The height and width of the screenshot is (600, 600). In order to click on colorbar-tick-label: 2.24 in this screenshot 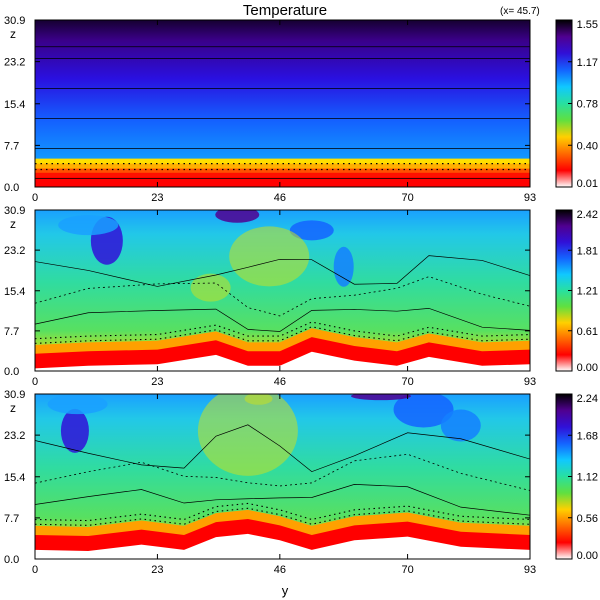, I will do `click(587, 399)`.